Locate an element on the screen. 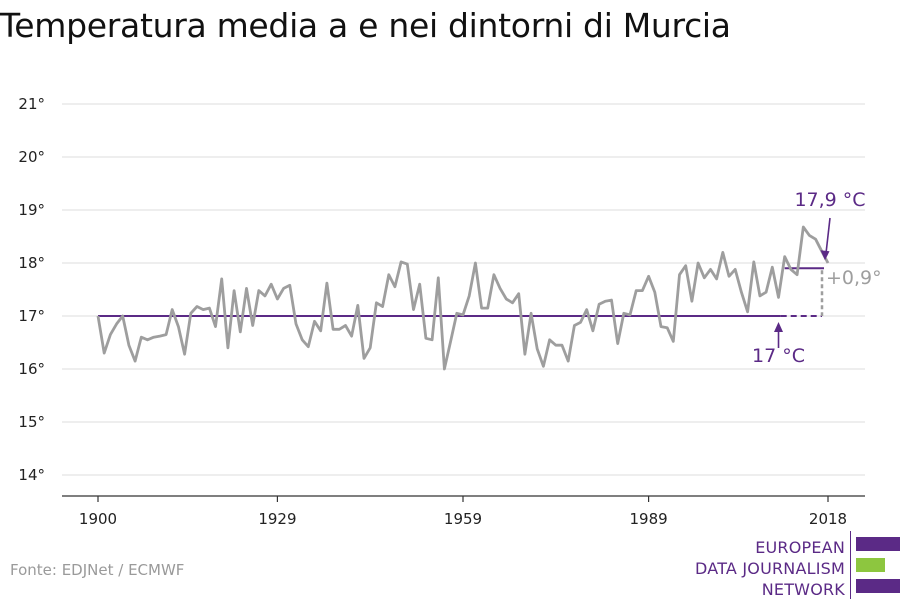 The height and width of the screenshot is (600, 900). y-tick-label: 15° is located at coordinates (31, 422).